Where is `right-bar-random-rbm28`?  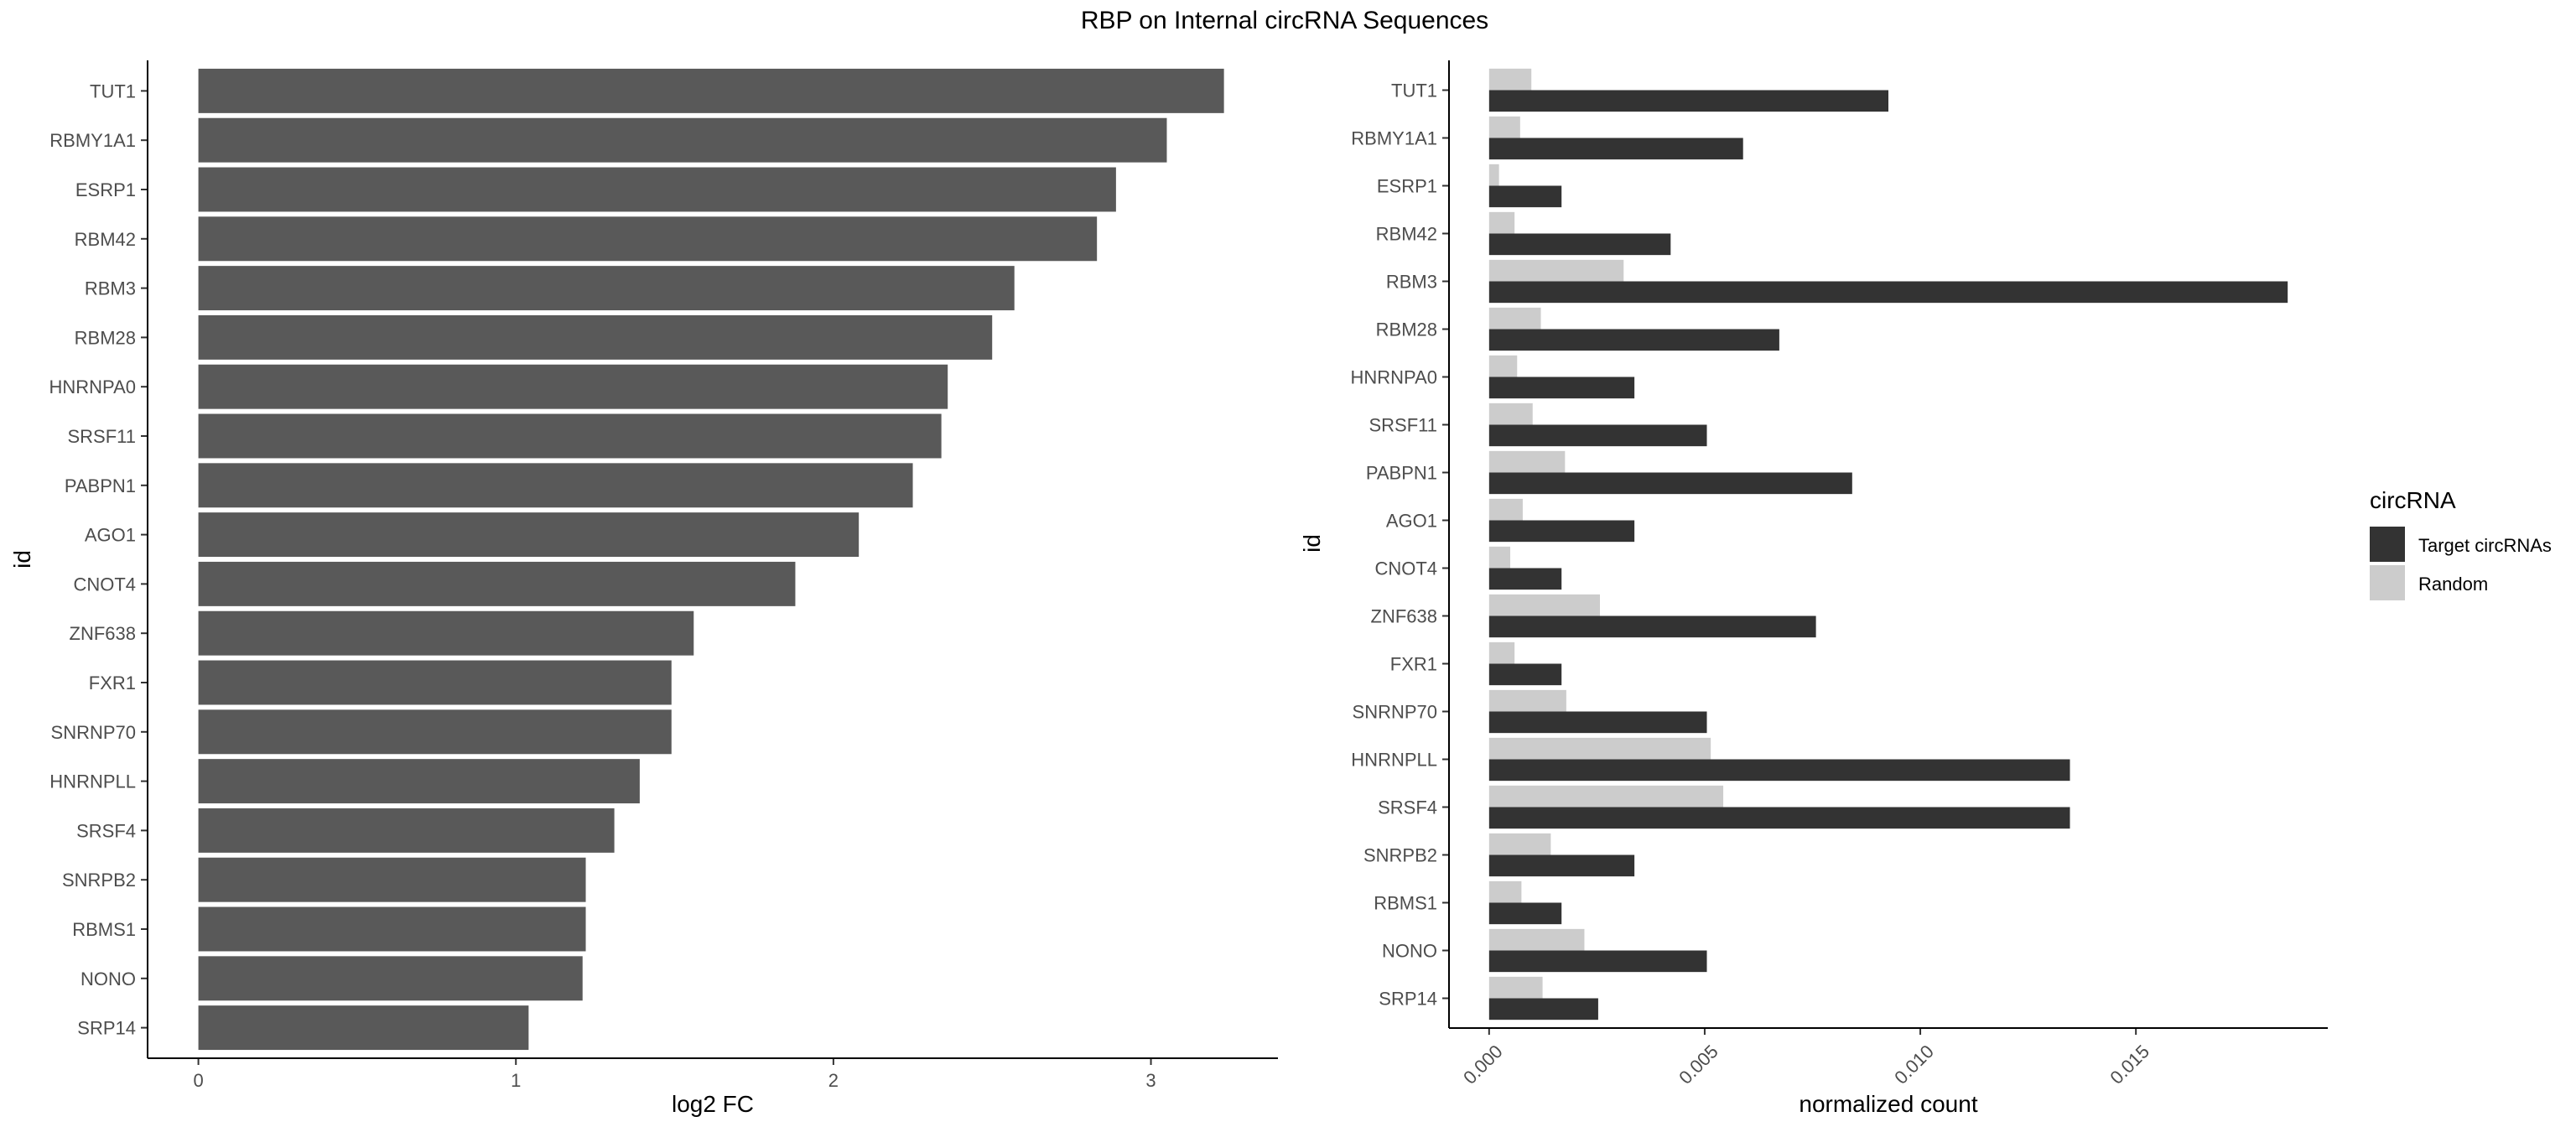
right-bar-random-rbm28 is located at coordinates (1514, 318).